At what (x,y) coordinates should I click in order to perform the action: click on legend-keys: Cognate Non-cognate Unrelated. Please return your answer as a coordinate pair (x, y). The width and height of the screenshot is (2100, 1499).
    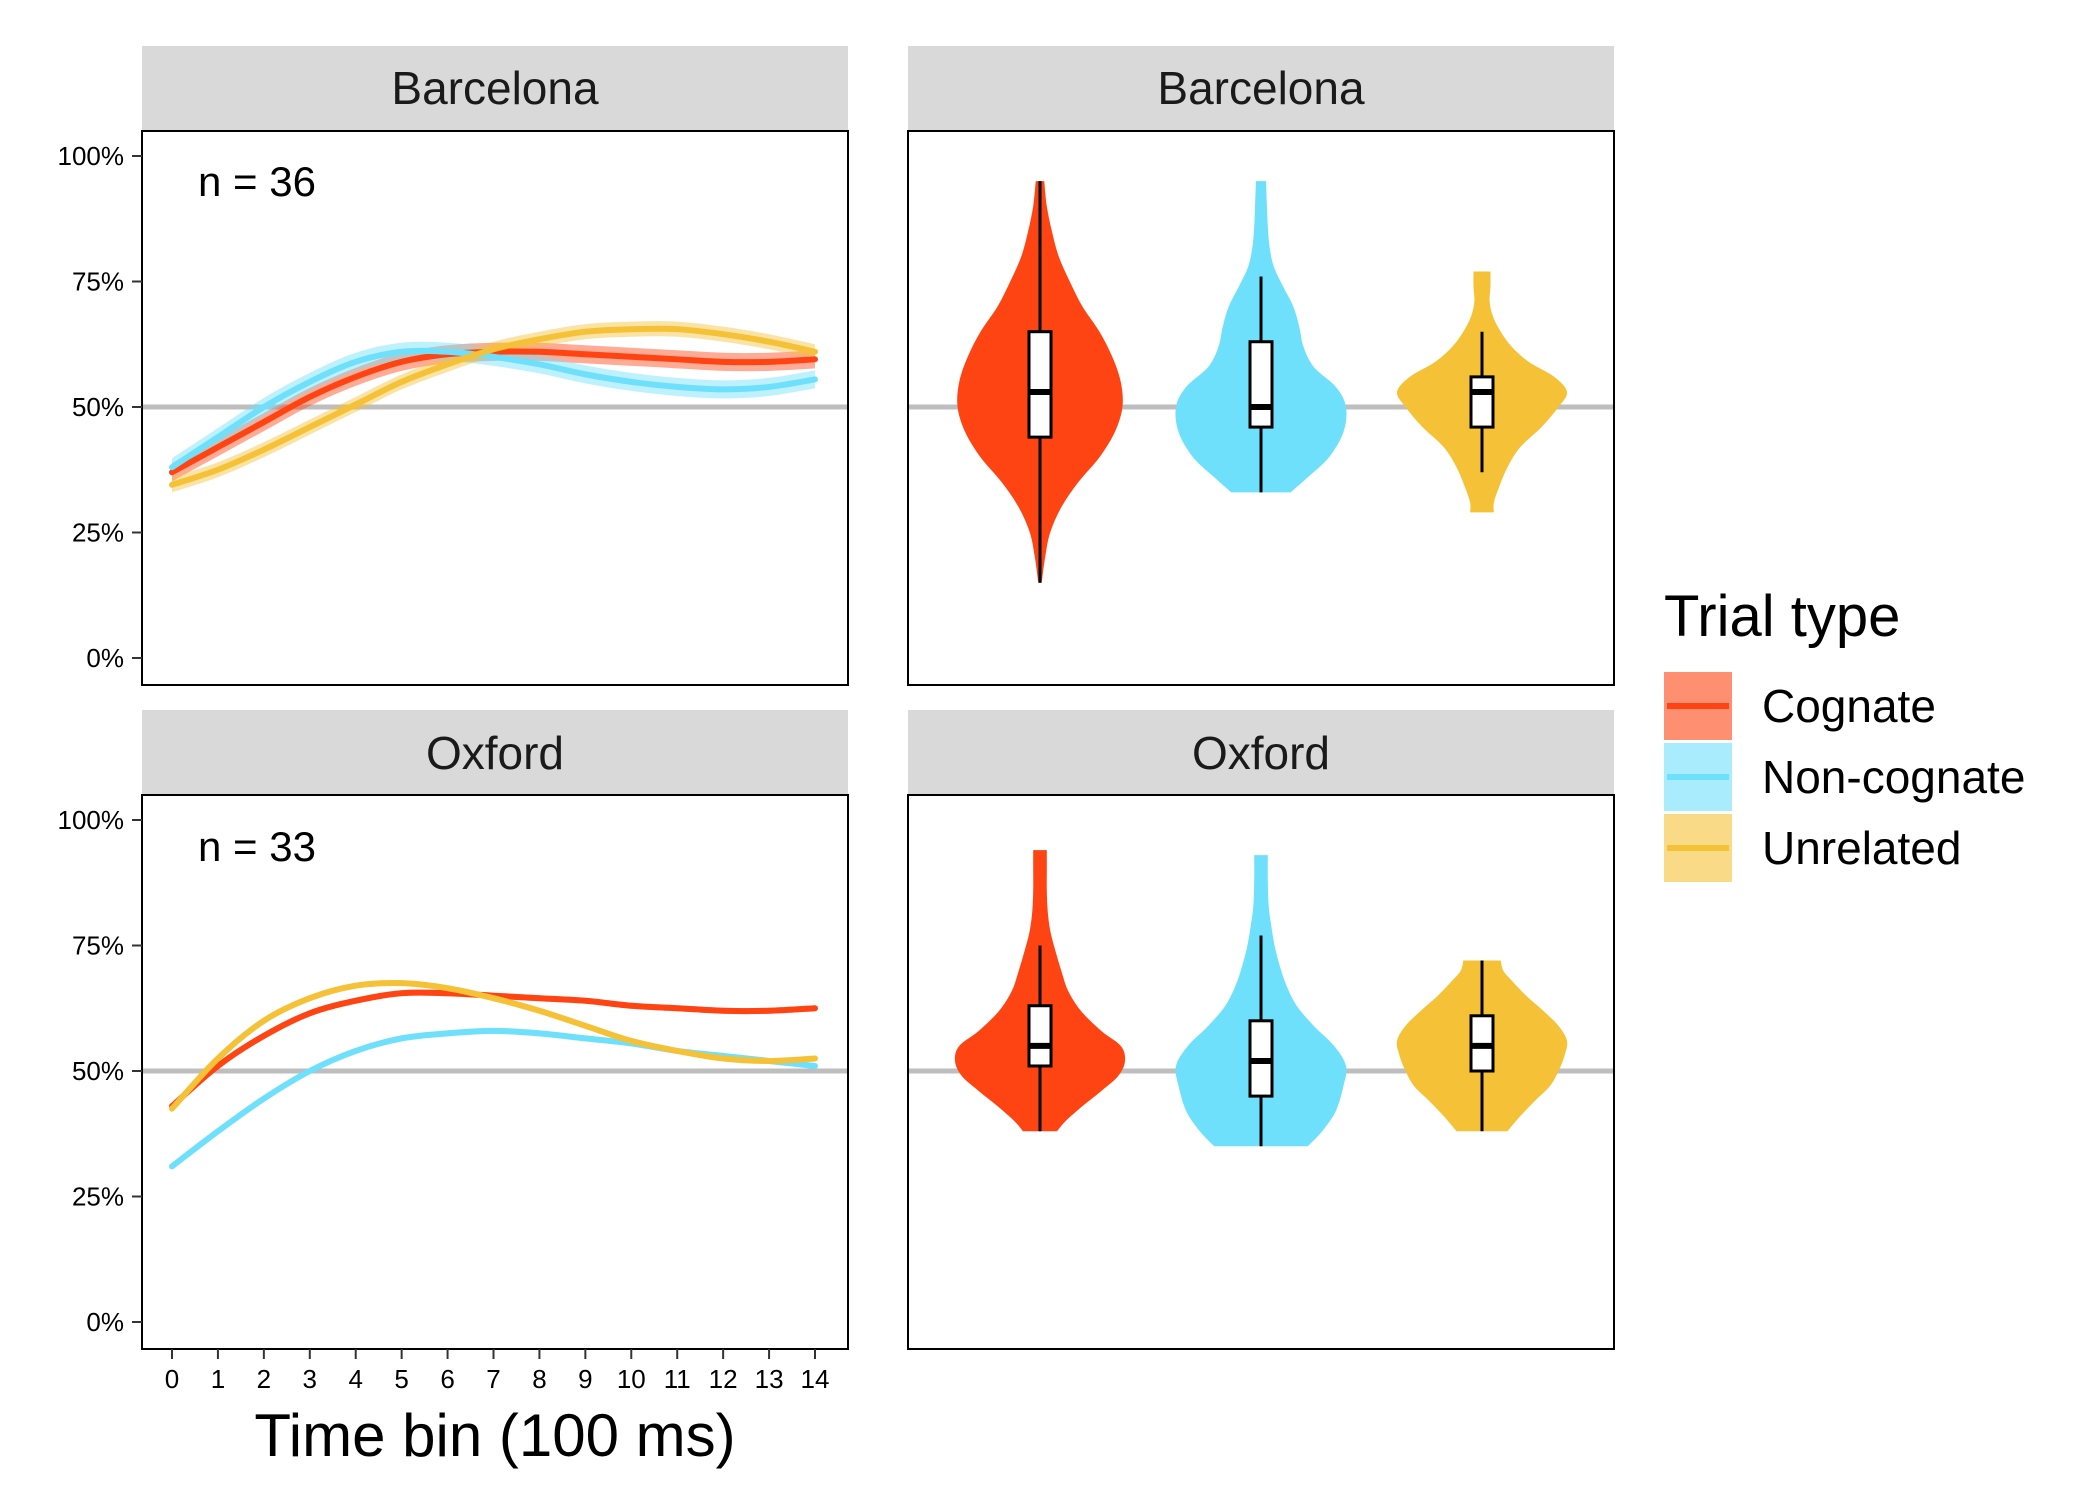
    Looking at the image, I should click on (1844, 777).